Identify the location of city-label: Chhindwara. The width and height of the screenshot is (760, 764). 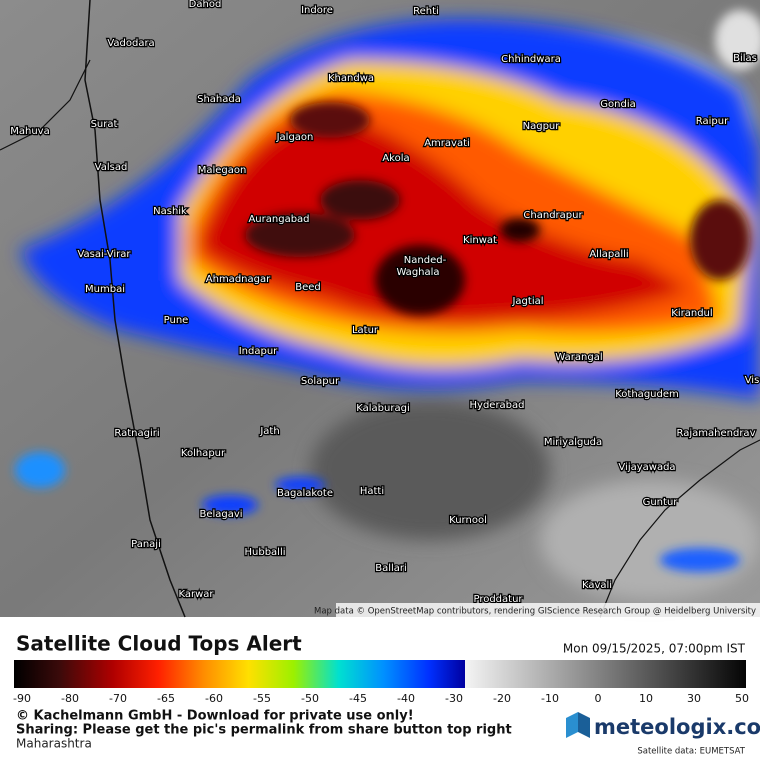
(531, 59).